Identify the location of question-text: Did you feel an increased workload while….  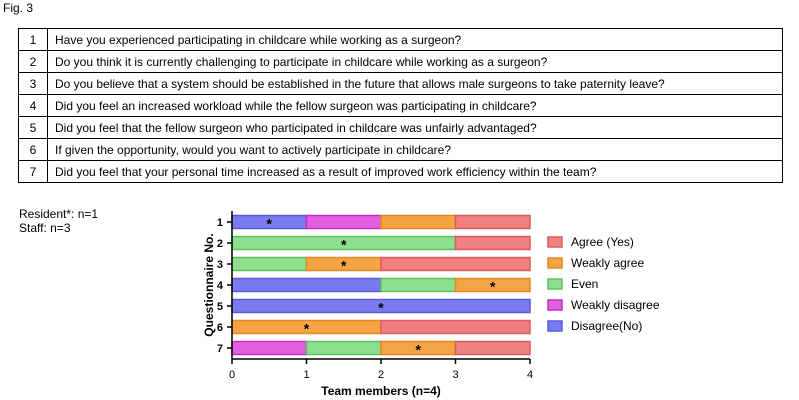
(415, 105).